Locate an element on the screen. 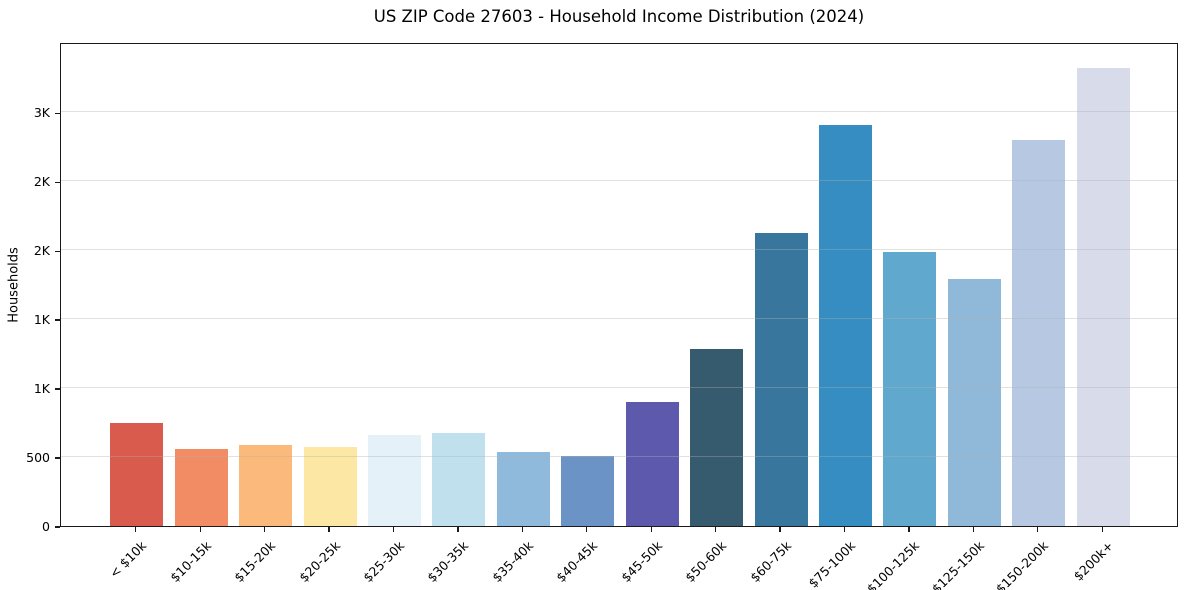 Image resolution: width=1189 pixels, height=590 pixels. bar-50-60k is located at coordinates (717, 437).